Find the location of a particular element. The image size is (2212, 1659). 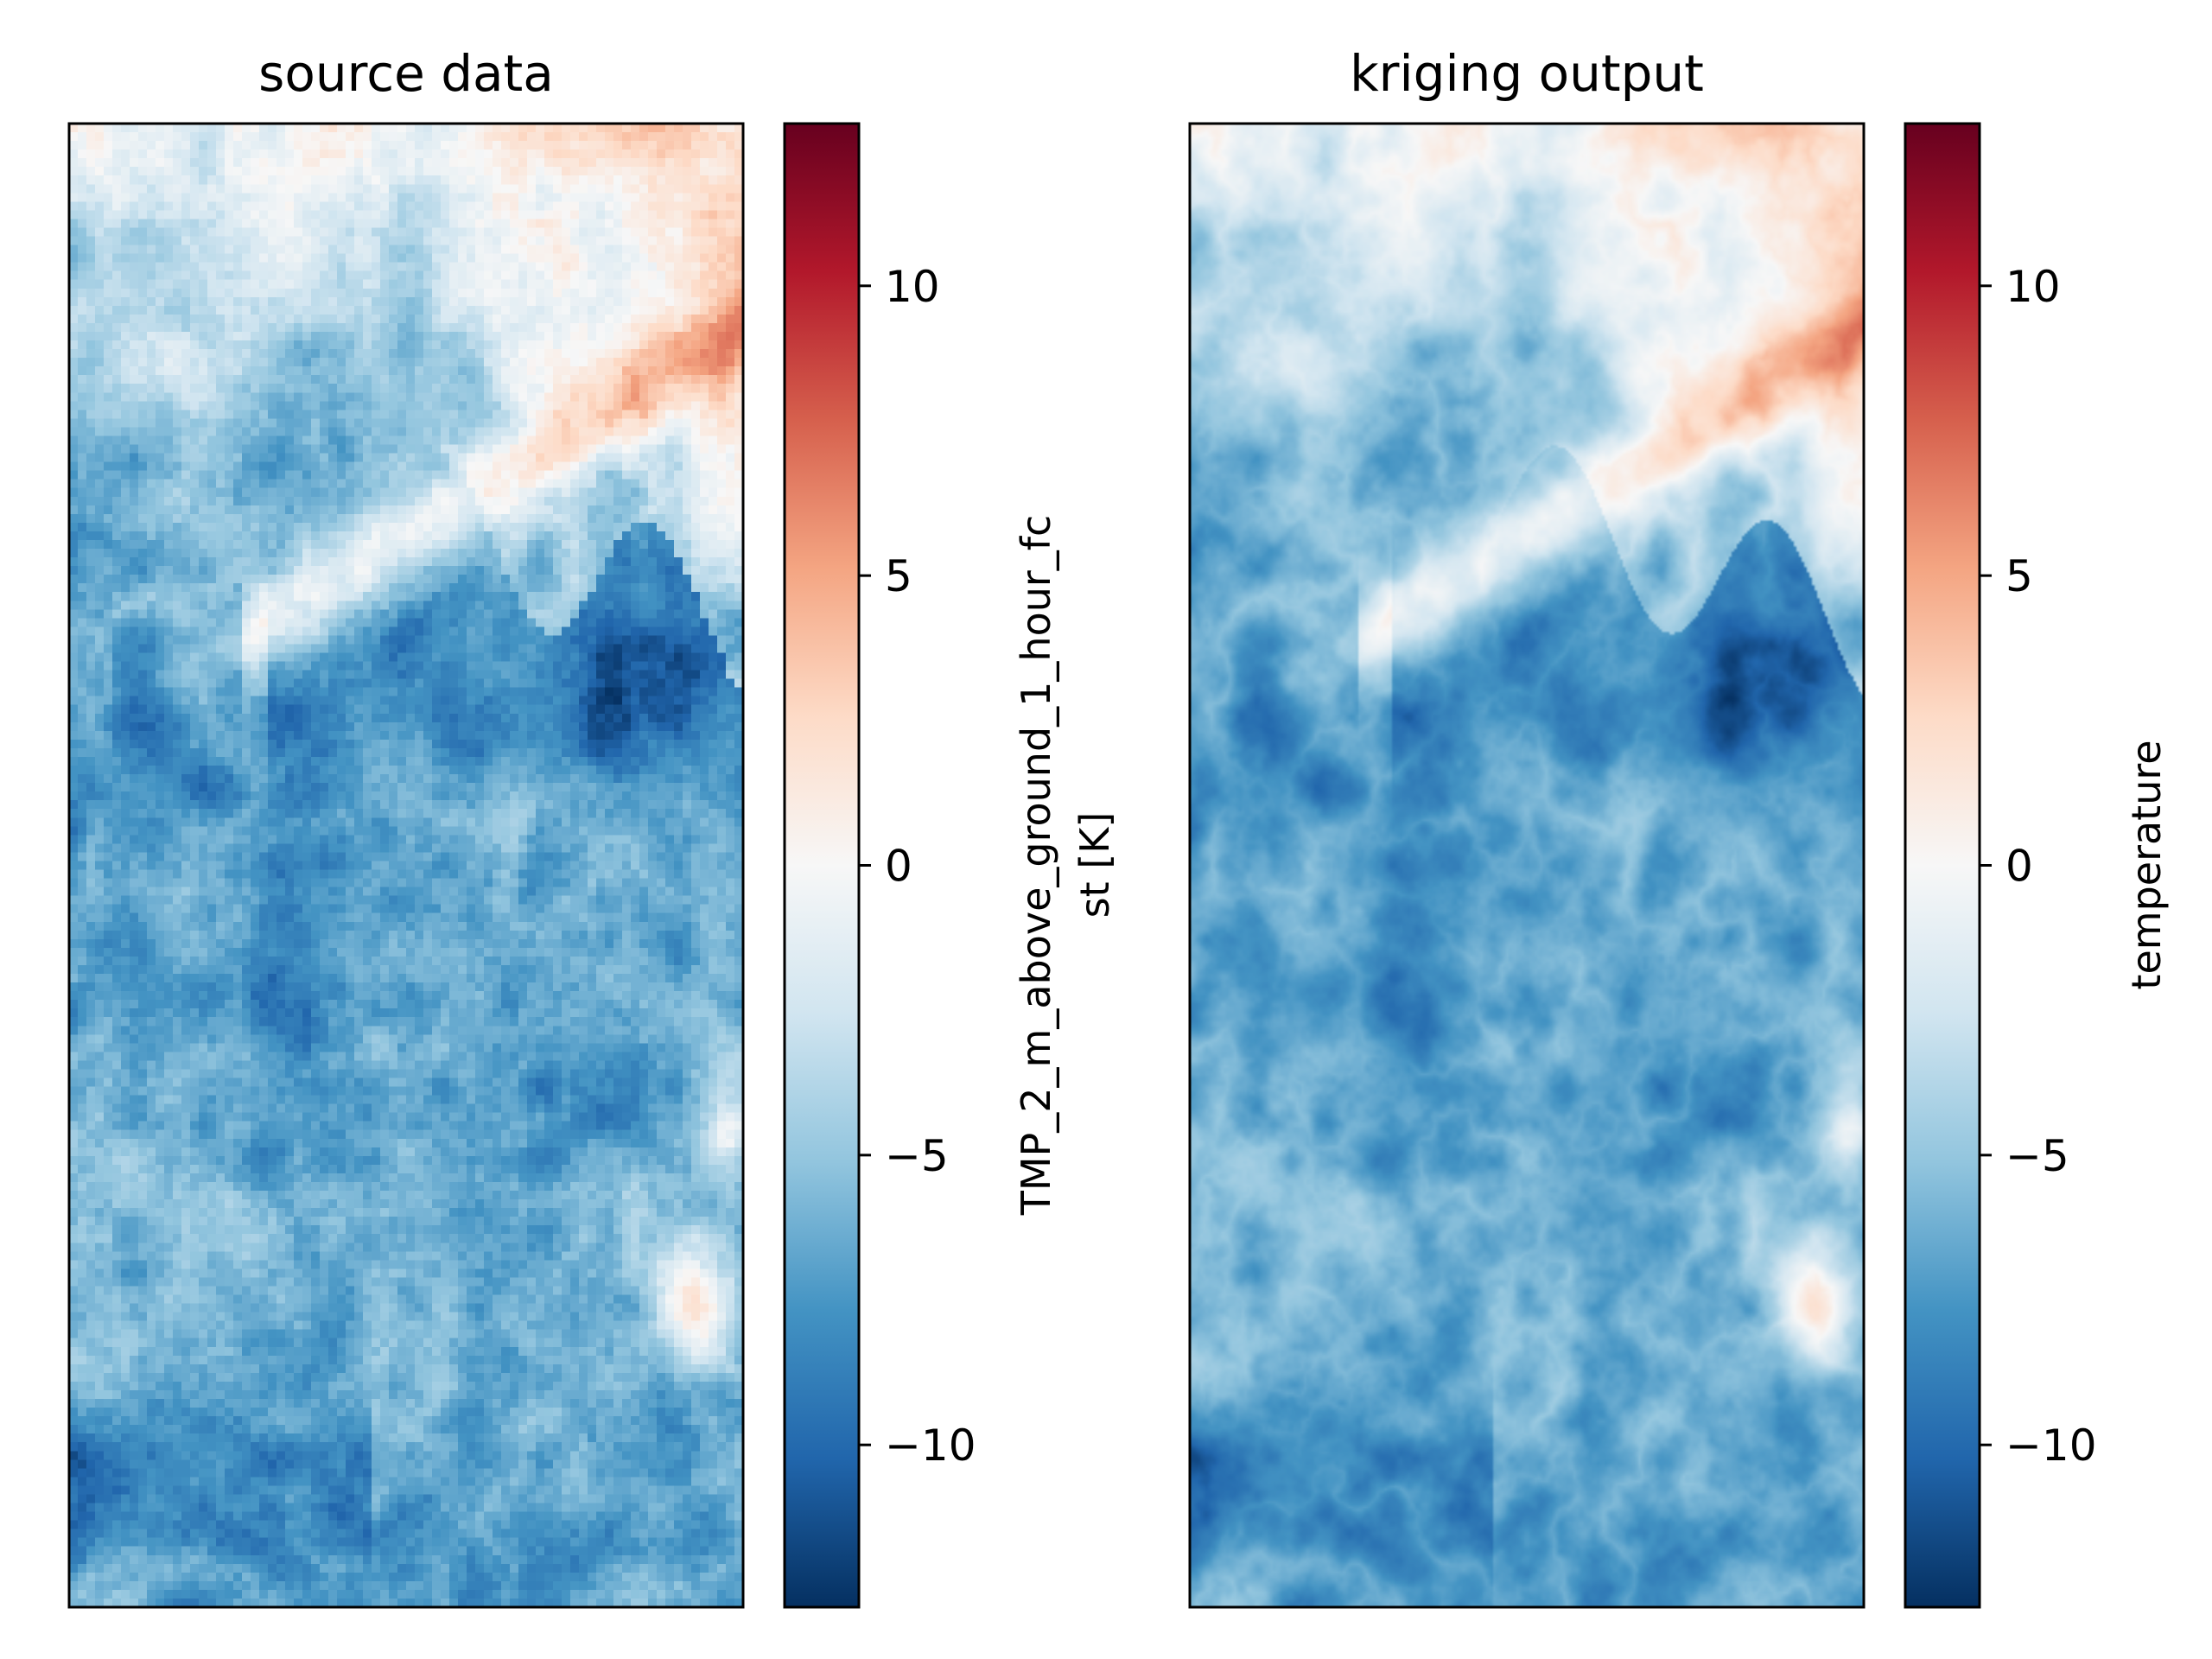

colorbar-ticks-source: −10 −5 0 5 10 is located at coordinates (917, 866).